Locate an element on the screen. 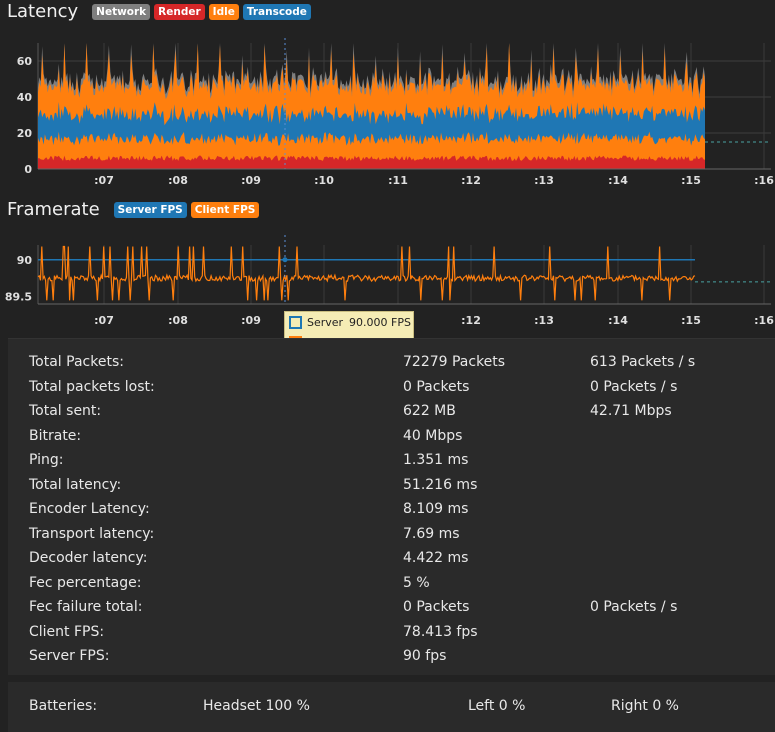 This screenshot has width=775, height=732. latency-y-tick: 20 is located at coordinates (25, 133).